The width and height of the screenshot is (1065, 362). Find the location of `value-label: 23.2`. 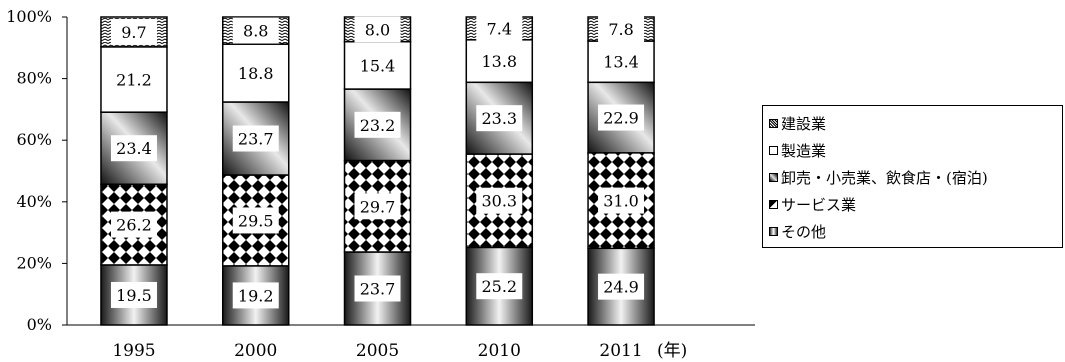

value-label: 23.2 is located at coordinates (378, 125).